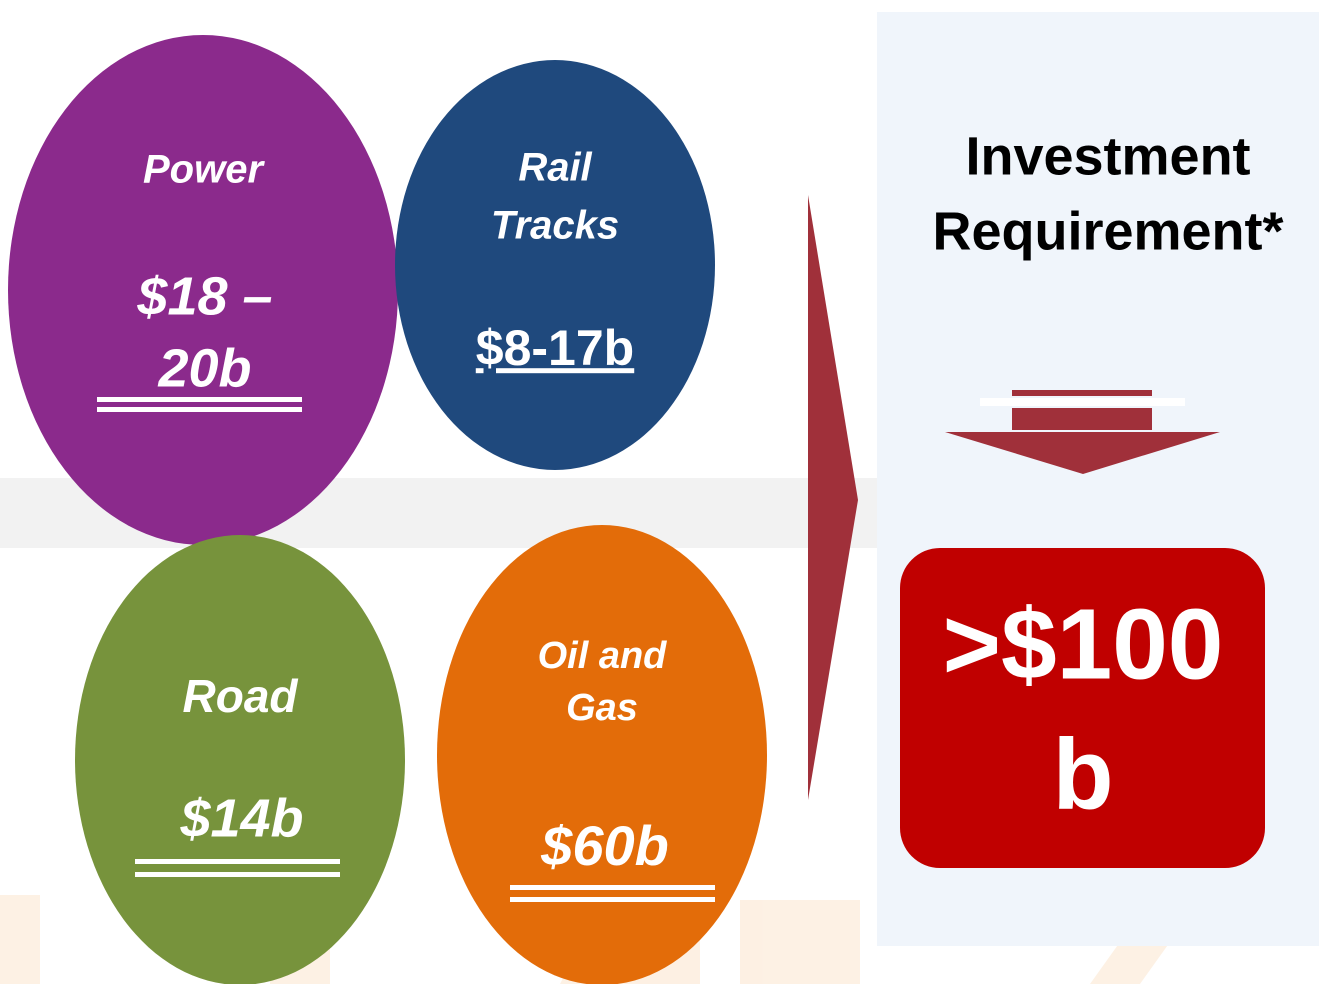 The width and height of the screenshot is (1319, 984). Describe the element at coordinates (555, 348) in the screenshot. I see `sector-amount: $8-17b` at that location.